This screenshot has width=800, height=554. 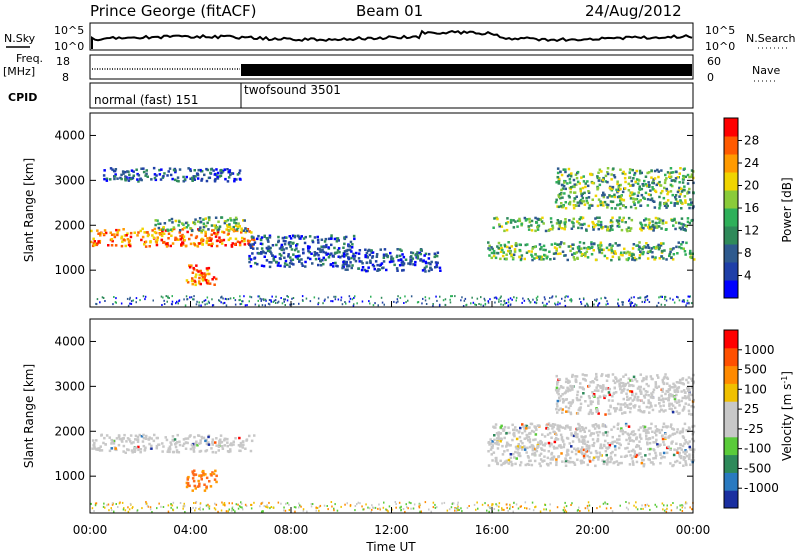 I want to click on nsky-tick-top: 10^5, so click(x=69, y=30).